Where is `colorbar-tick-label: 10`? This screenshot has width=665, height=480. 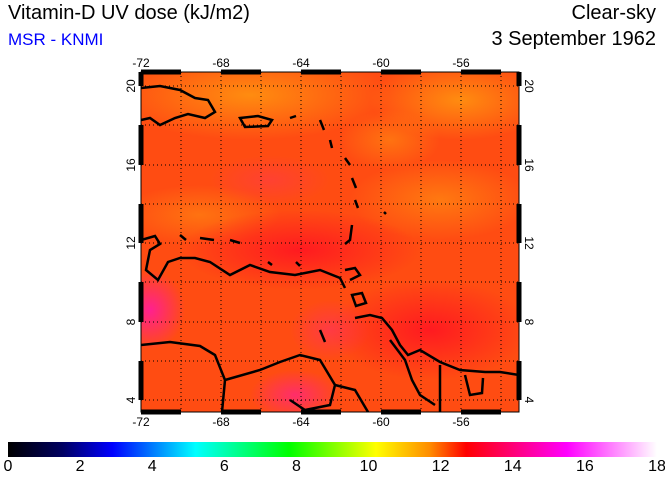 colorbar-tick-label: 10 is located at coordinates (368, 466).